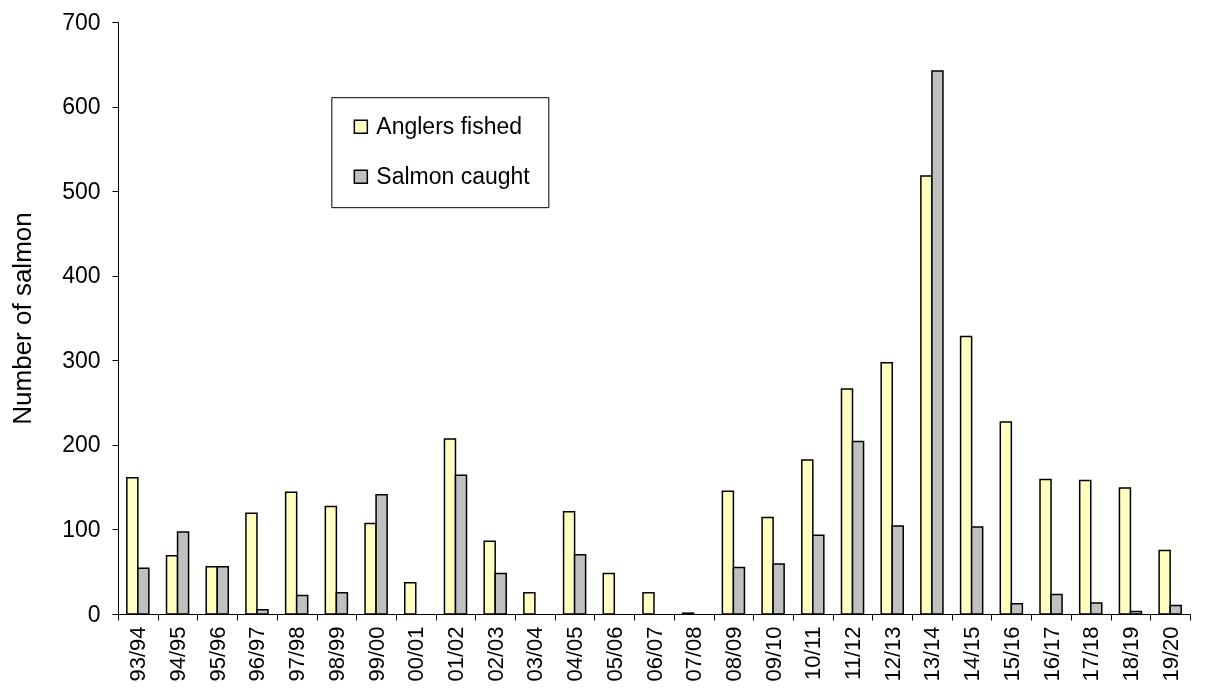  I want to click on x-tick-label: 14/15, so click(972, 654).